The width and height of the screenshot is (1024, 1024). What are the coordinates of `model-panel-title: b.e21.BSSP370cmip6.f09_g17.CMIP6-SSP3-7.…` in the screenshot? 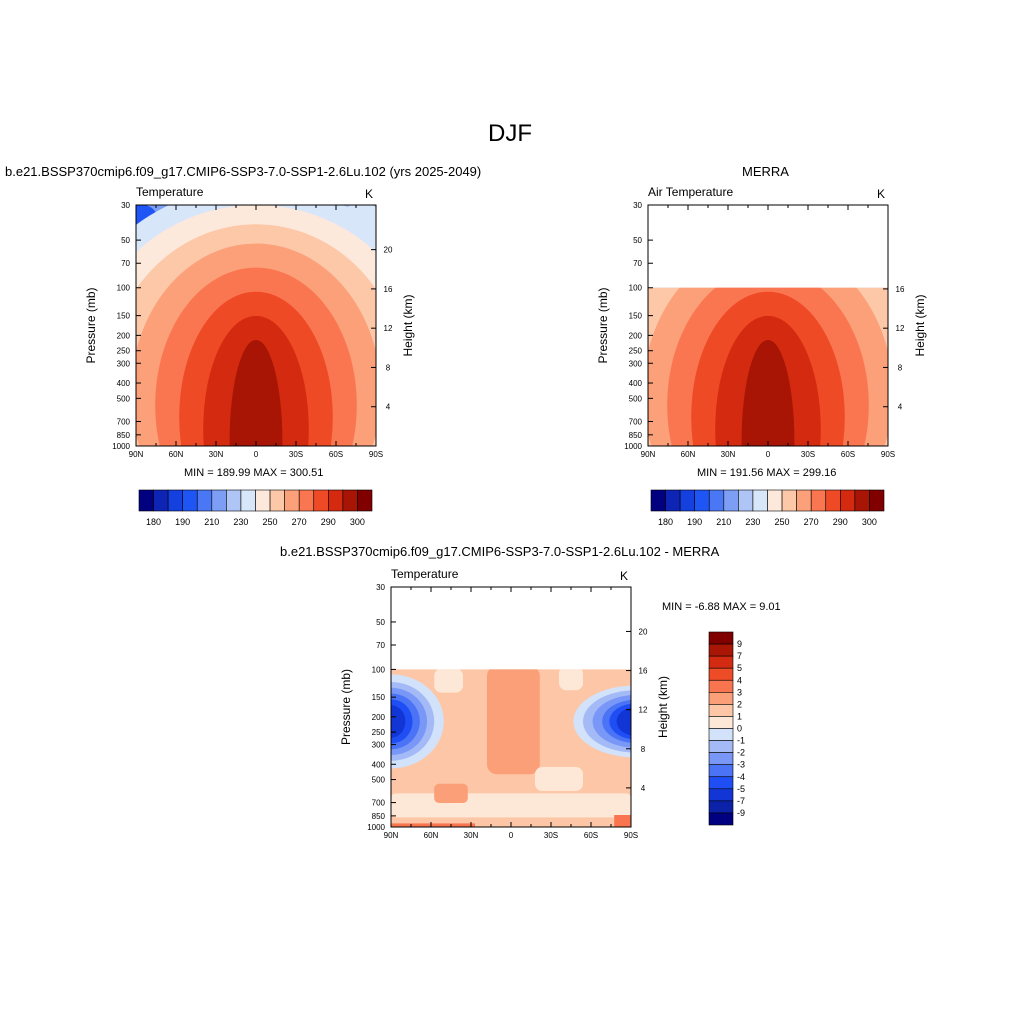 It's located at (243, 171).